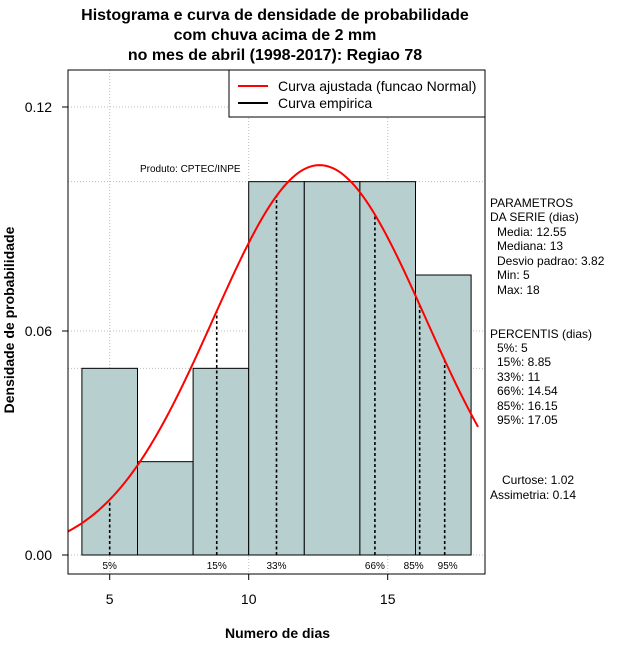  Describe the element at coordinates (277, 633) in the screenshot. I see `x-axis-label: Numero de dias` at that location.